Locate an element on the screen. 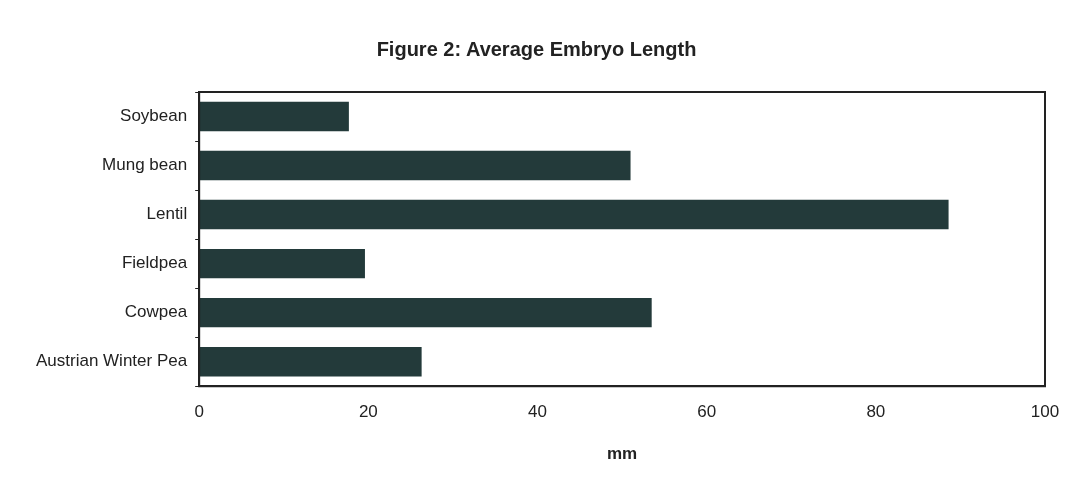 Image resolution: width=1083 pixels, height=487 pixels. x-tick-label: 100 is located at coordinates (1045, 412).